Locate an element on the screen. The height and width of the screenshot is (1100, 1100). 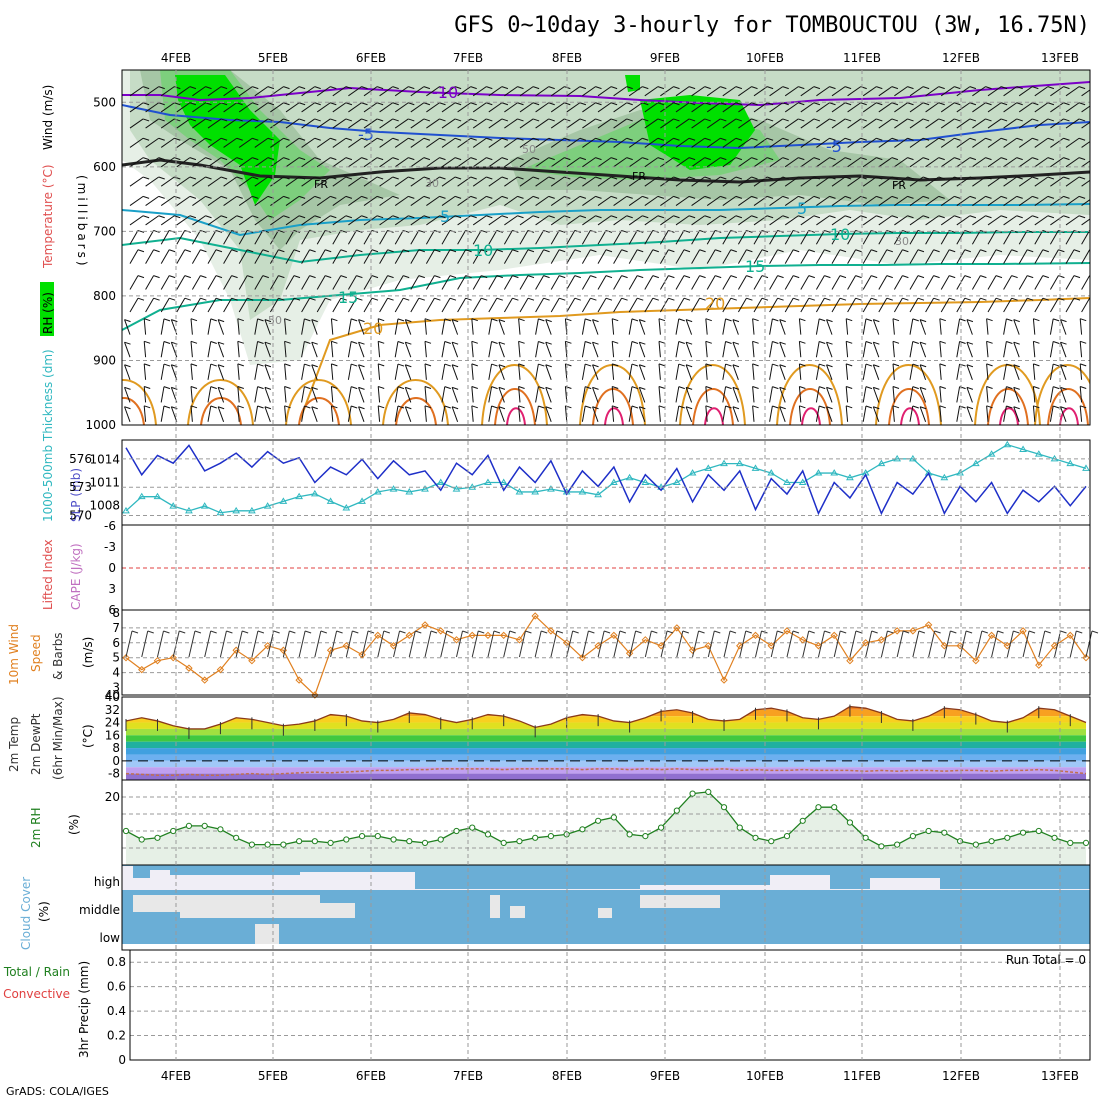
date-label-top: 12FEB is located at coordinates (961, 58).